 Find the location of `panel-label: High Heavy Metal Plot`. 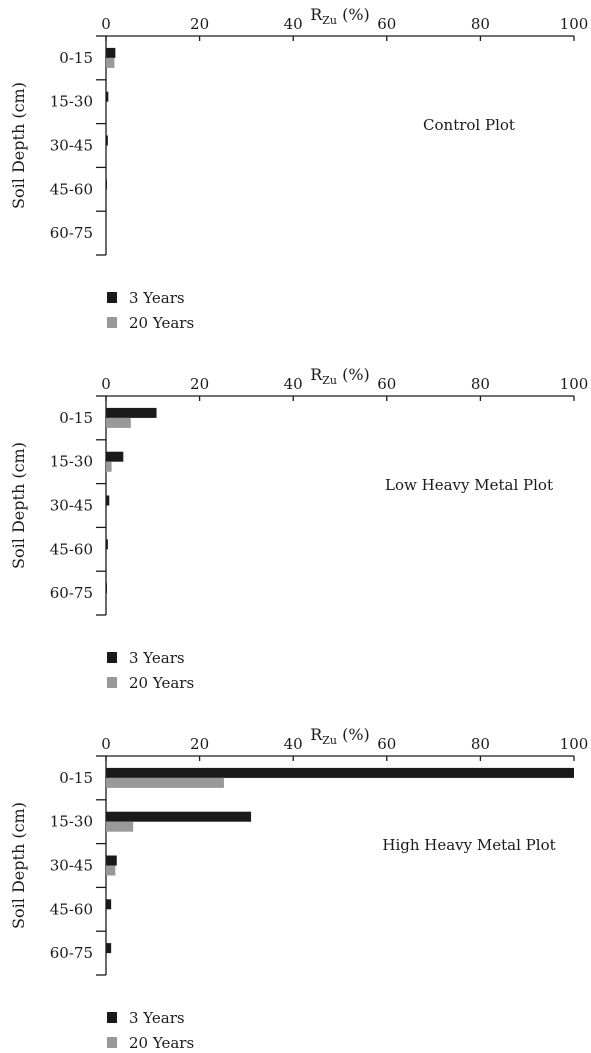

panel-label: High Heavy Metal Plot is located at coordinates (468, 845).